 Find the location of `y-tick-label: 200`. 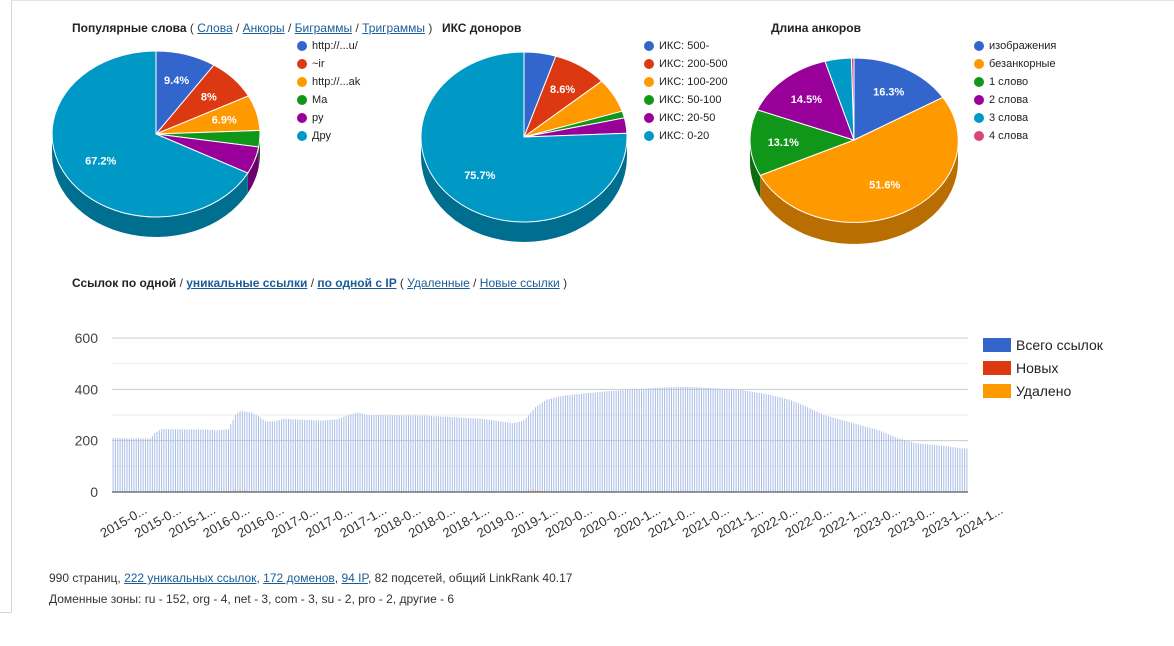

y-tick-label: 200 is located at coordinates (87, 441).